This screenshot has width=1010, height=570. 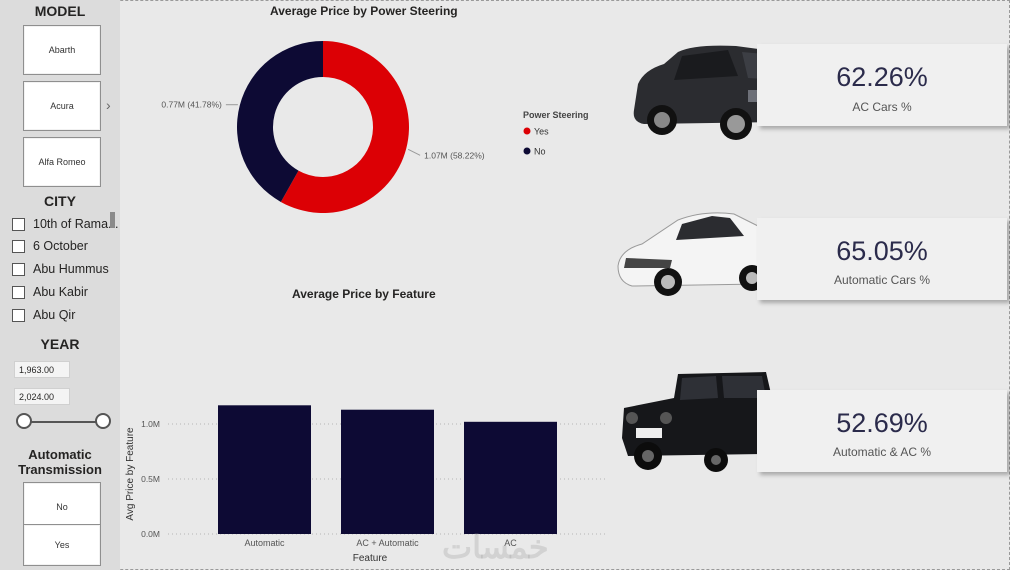 What do you see at coordinates (64, 422) in the screenshot?
I see `year-slider-track` at bounding box center [64, 422].